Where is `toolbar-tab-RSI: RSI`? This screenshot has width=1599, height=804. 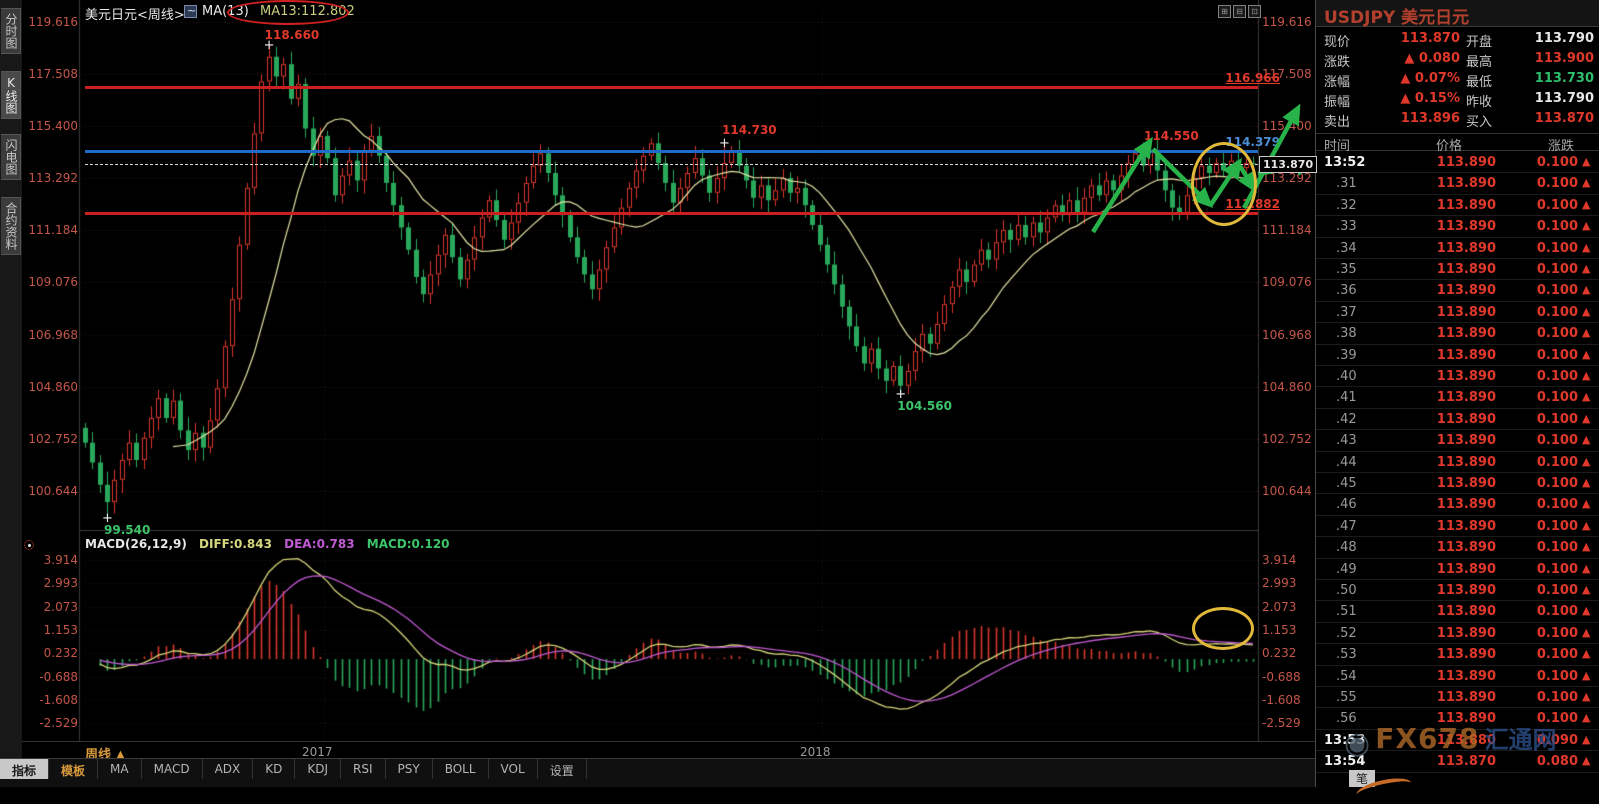
toolbar-tab-RSI: RSI is located at coordinates (363, 769).